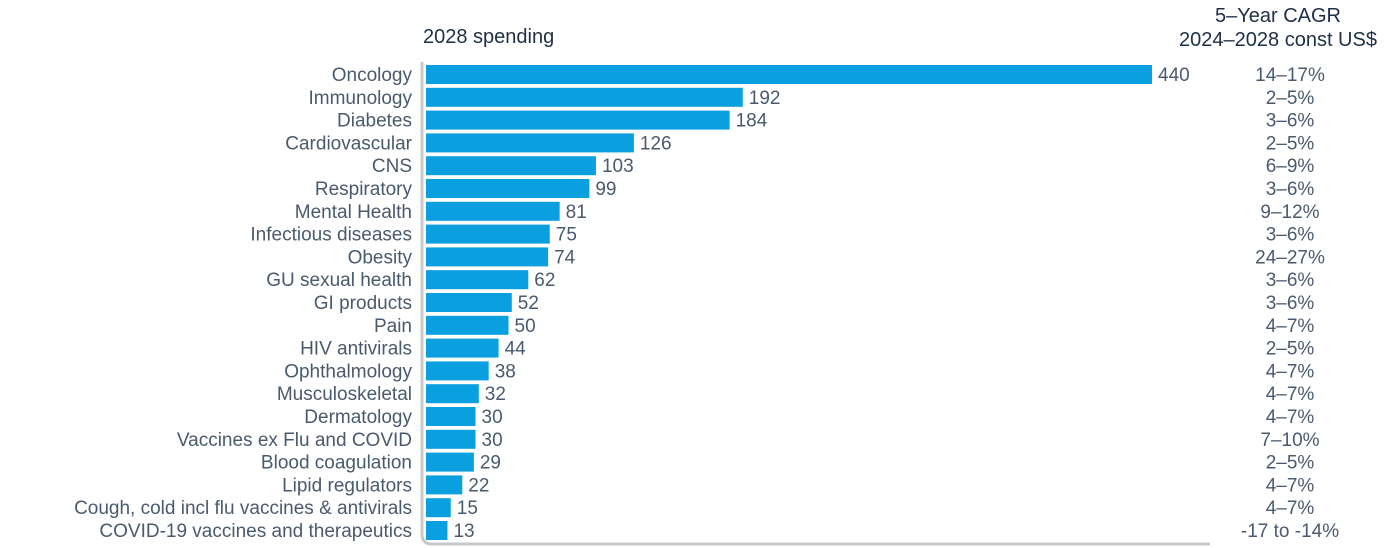 Image resolution: width=1387 pixels, height=548 pixels. I want to click on category-label: CNS, so click(392, 166).